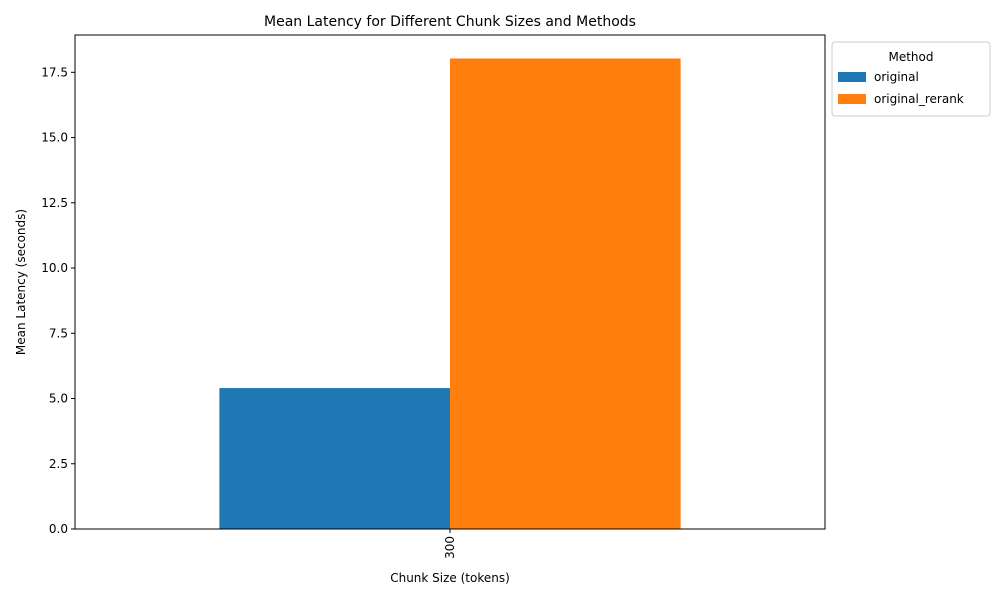 The width and height of the screenshot is (1000, 600). I want to click on y-tick-label: 5.0, so click(58, 399).